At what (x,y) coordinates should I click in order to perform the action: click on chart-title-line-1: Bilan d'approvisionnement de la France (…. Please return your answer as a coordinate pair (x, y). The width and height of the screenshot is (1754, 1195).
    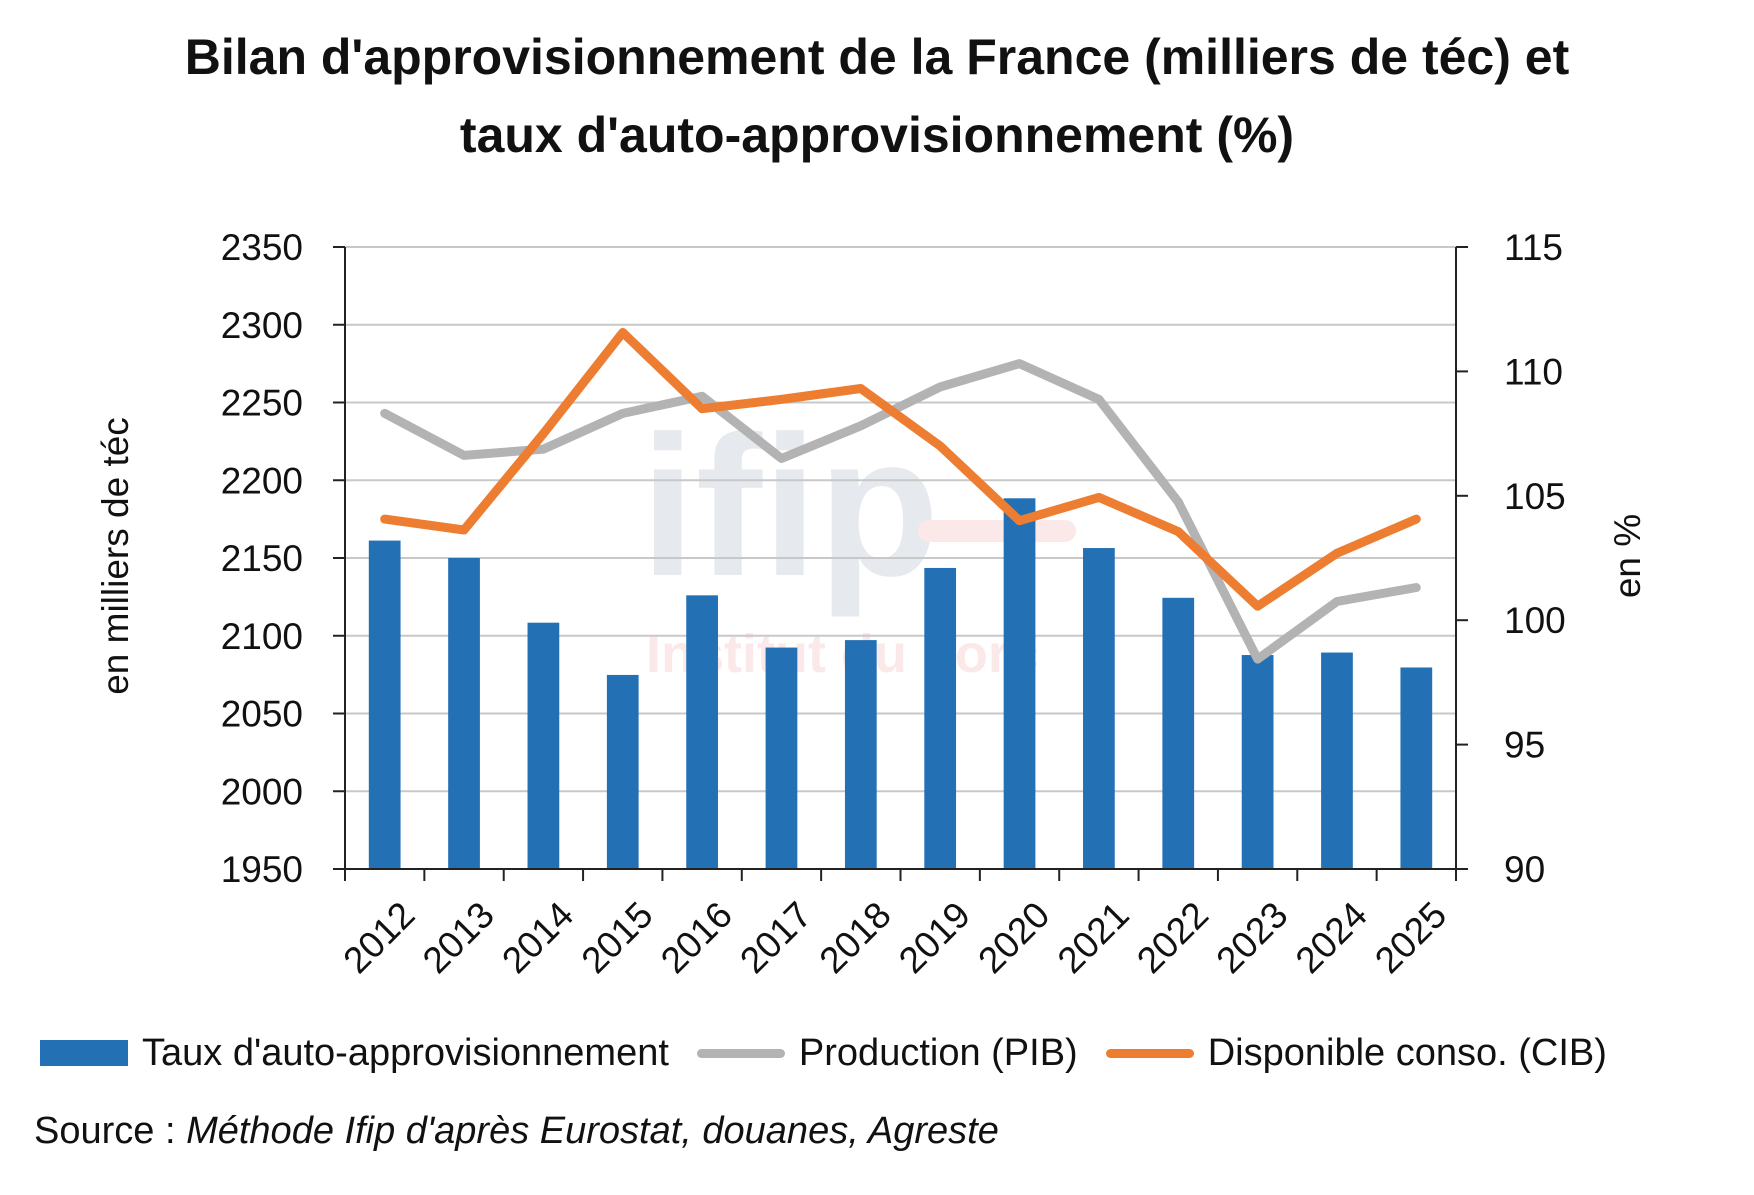
    Looking at the image, I should click on (877, 57).